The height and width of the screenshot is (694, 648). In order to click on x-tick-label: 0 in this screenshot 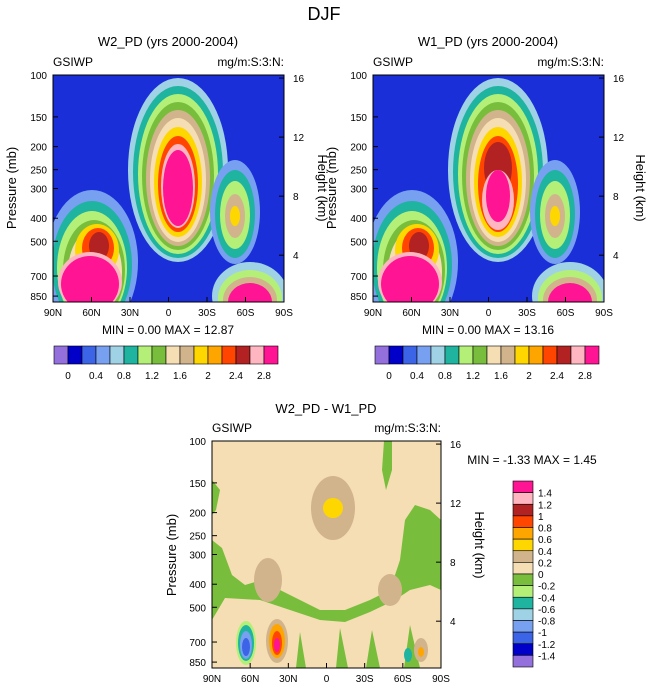, I will do `click(169, 313)`.